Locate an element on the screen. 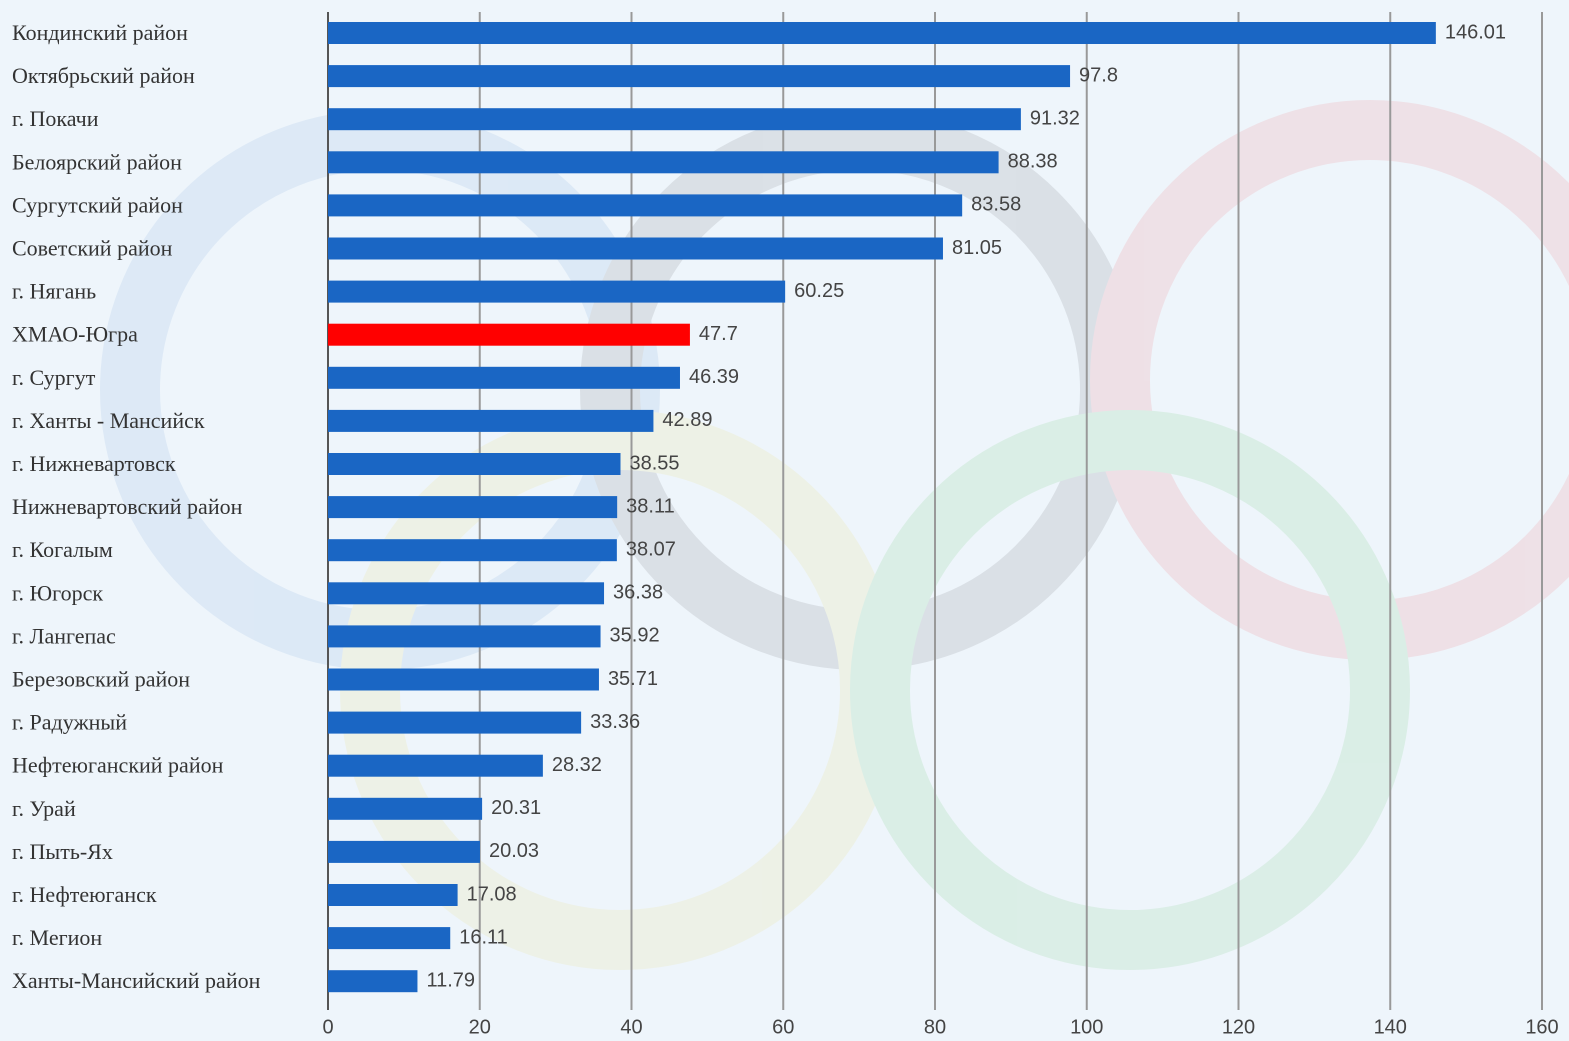 The image size is (1569, 1041). value-label: 146.01 is located at coordinates (1475, 32).